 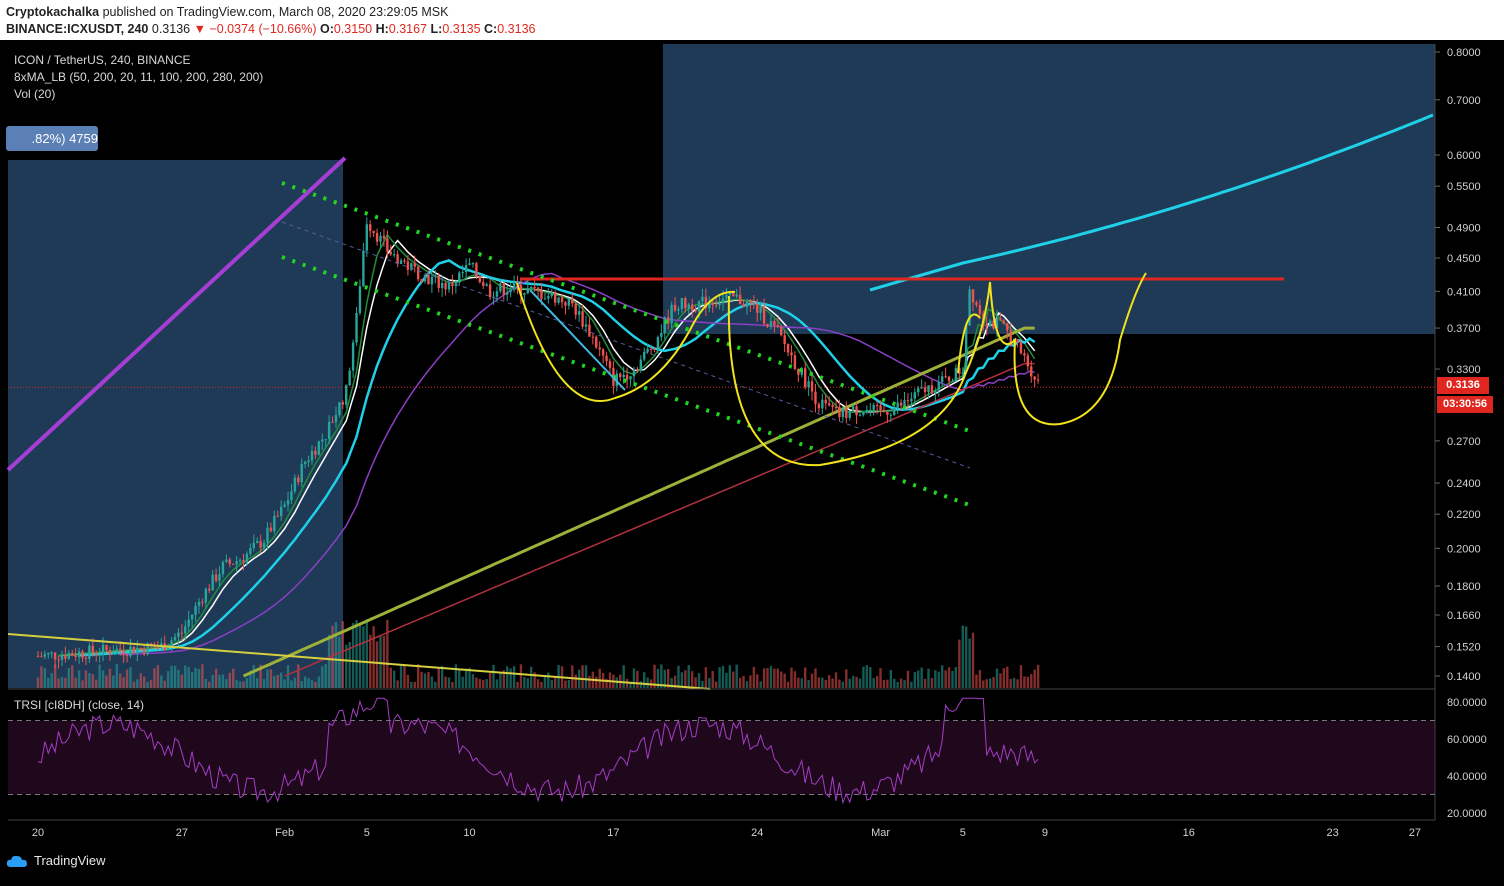 I want to click on author-name: Cryptokachalka, so click(x=53, y=12).